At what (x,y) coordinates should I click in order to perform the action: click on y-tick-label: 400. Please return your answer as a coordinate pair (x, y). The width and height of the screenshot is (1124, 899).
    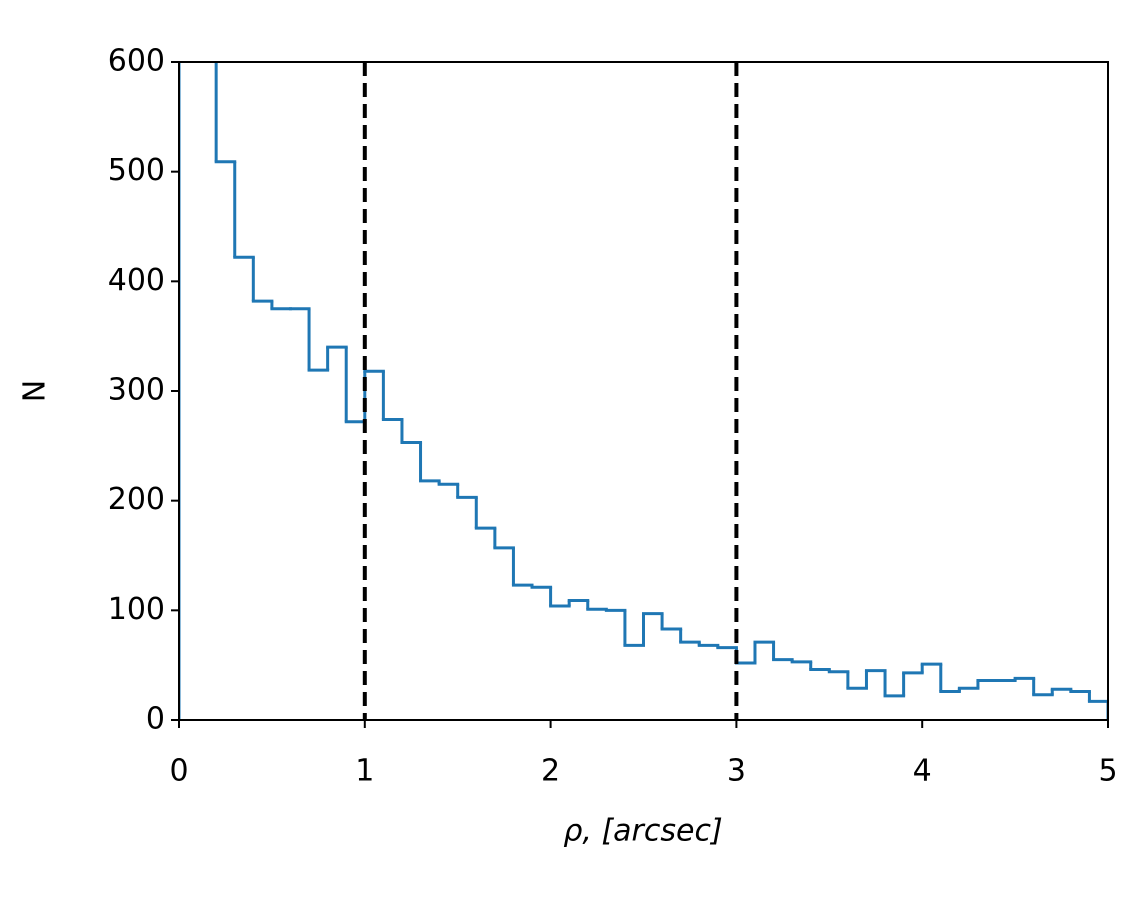
    Looking at the image, I should click on (136, 280).